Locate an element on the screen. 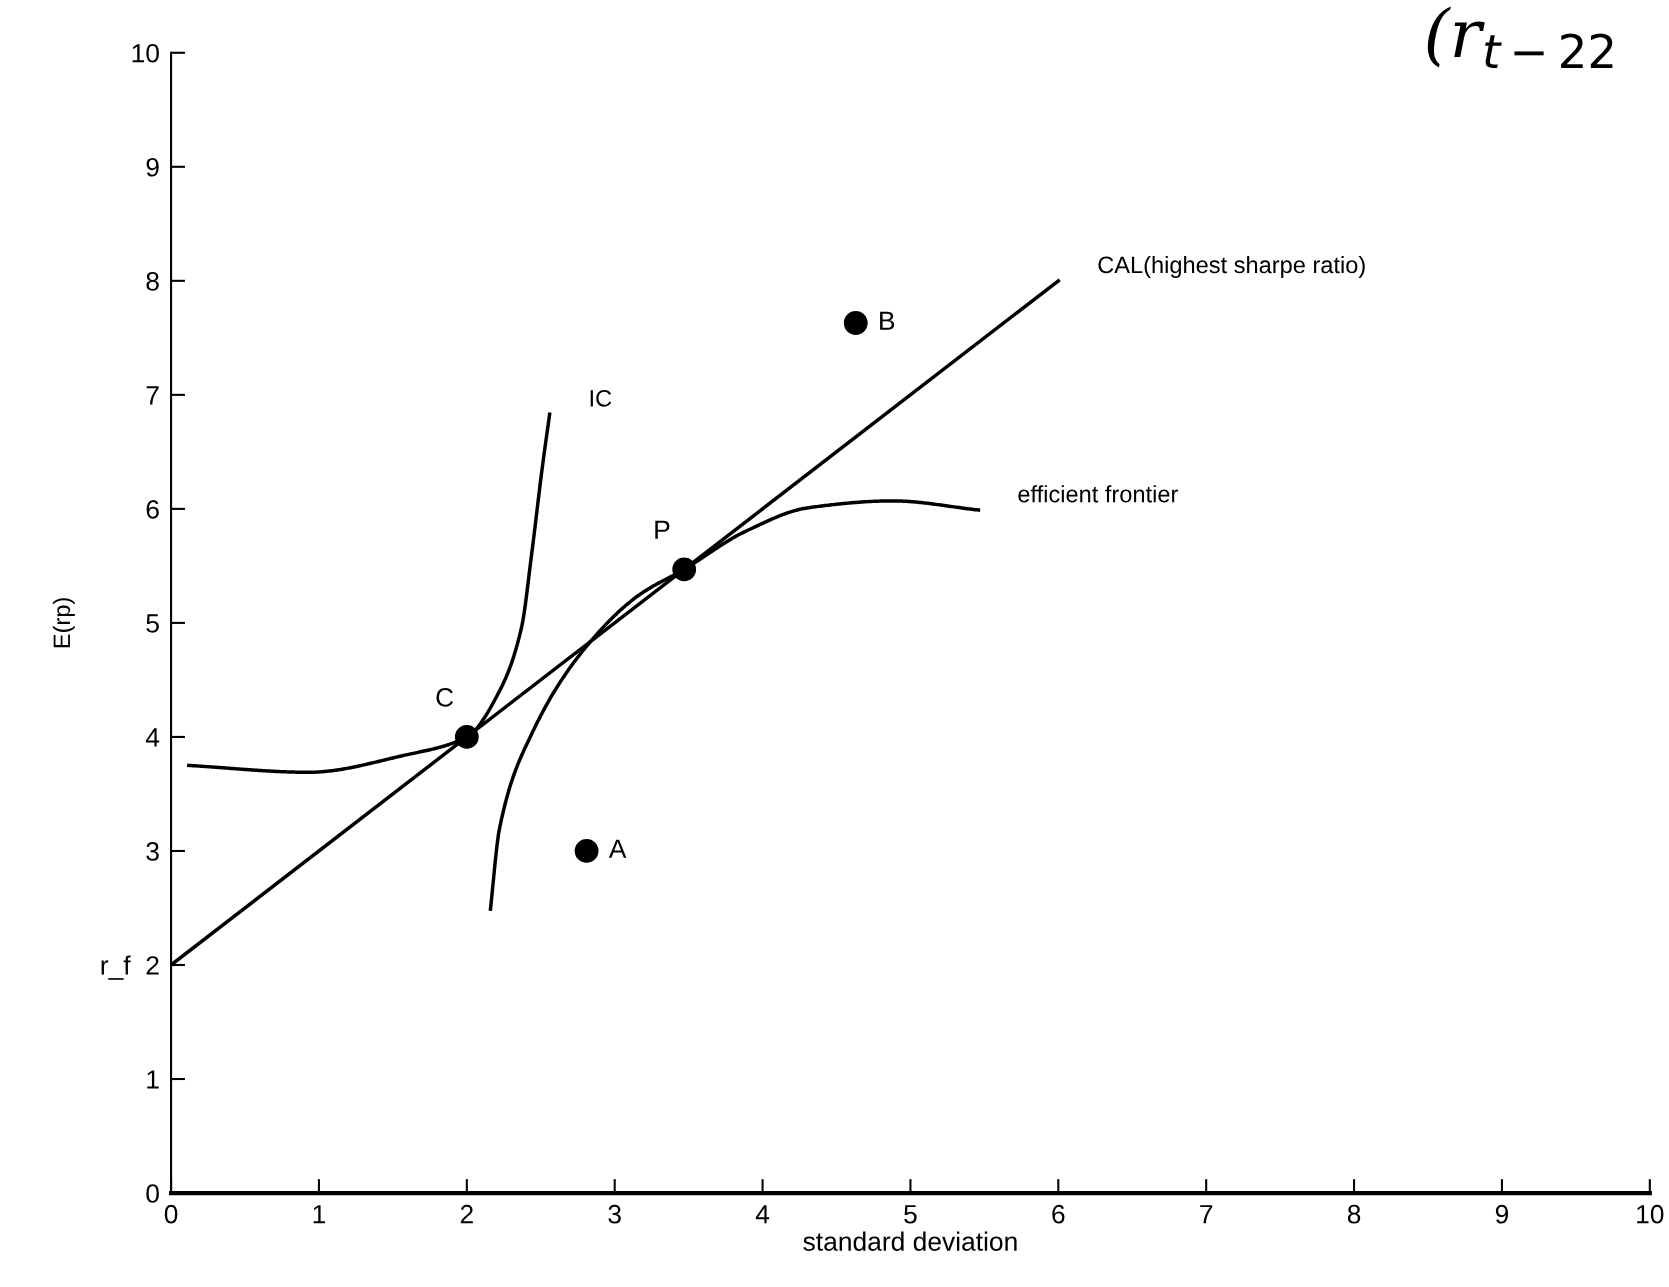 The image size is (1669, 1287). annotation: B is located at coordinates (887, 320).